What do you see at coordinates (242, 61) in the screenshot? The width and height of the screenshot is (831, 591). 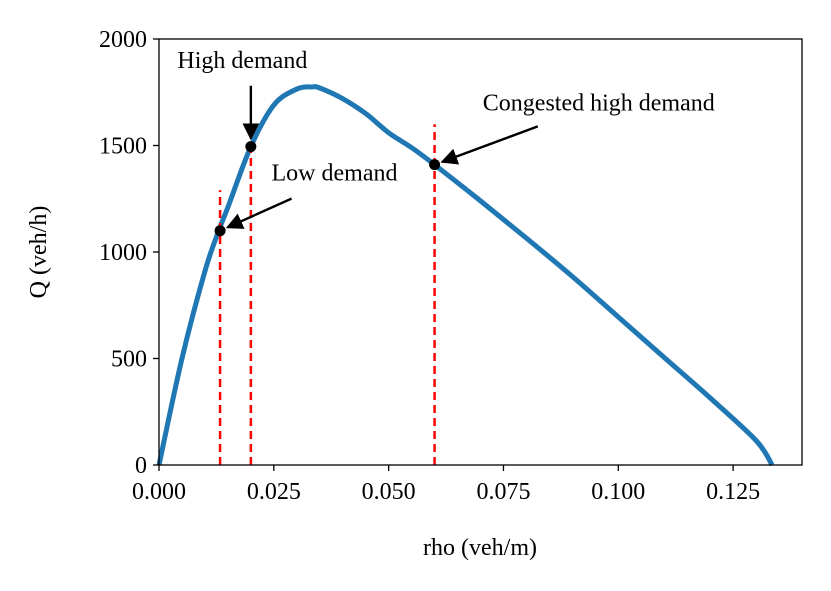 I see `annotation-label-1: High demand` at bounding box center [242, 61].